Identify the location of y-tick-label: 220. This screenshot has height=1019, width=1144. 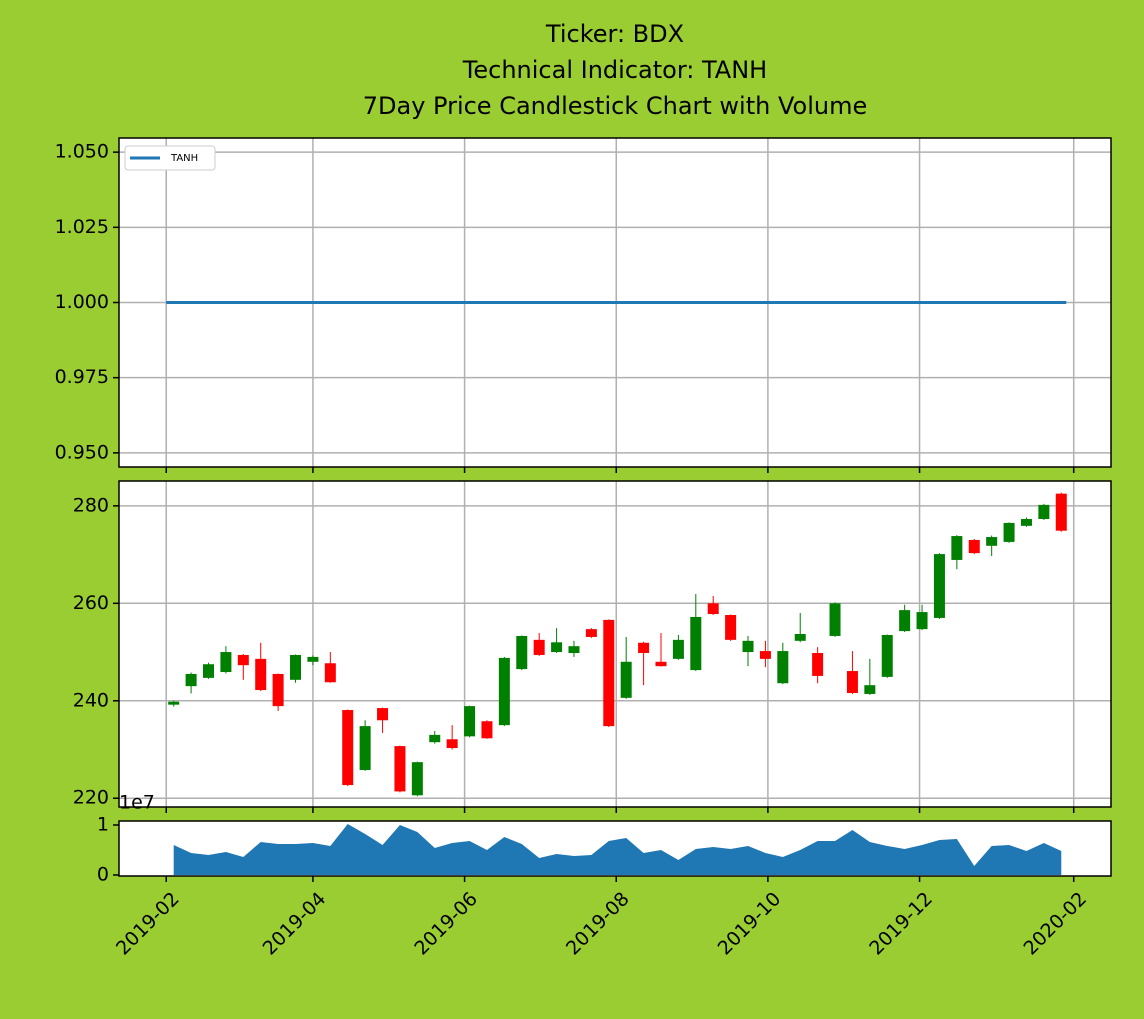
(91, 798).